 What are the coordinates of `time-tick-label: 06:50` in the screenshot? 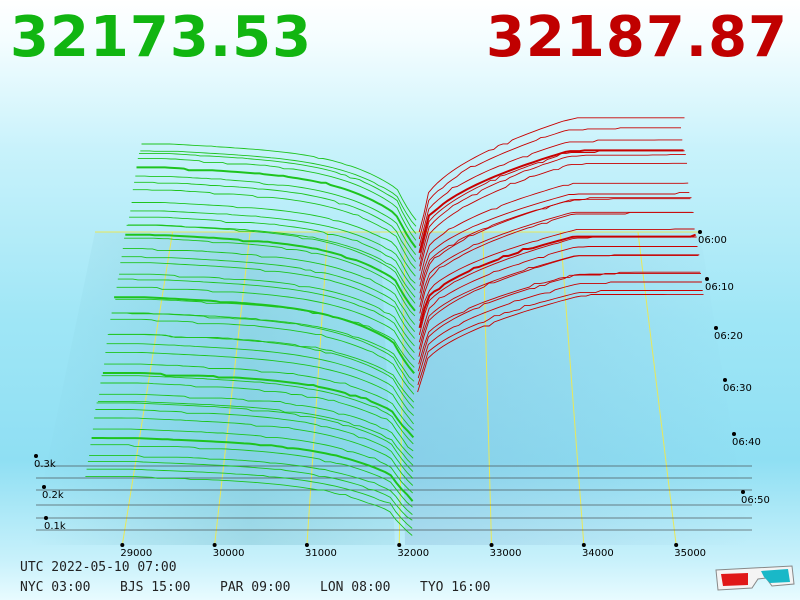 It's located at (755, 500).